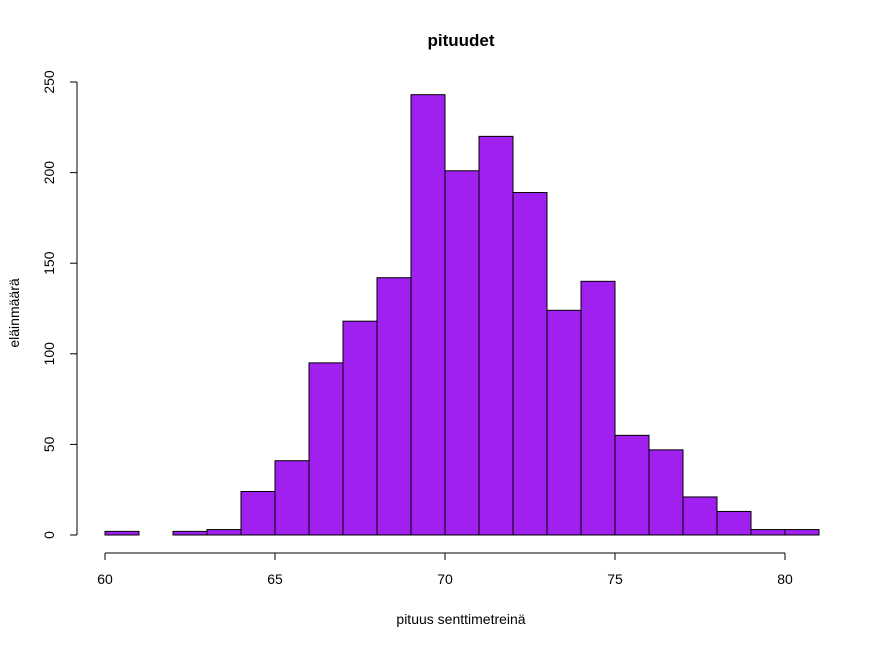 This screenshot has width=886, height=648. What do you see at coordinates (615, 579) in the screenshot?
I see `x-tick-label-75: 75` at bounding box center [615, 579].